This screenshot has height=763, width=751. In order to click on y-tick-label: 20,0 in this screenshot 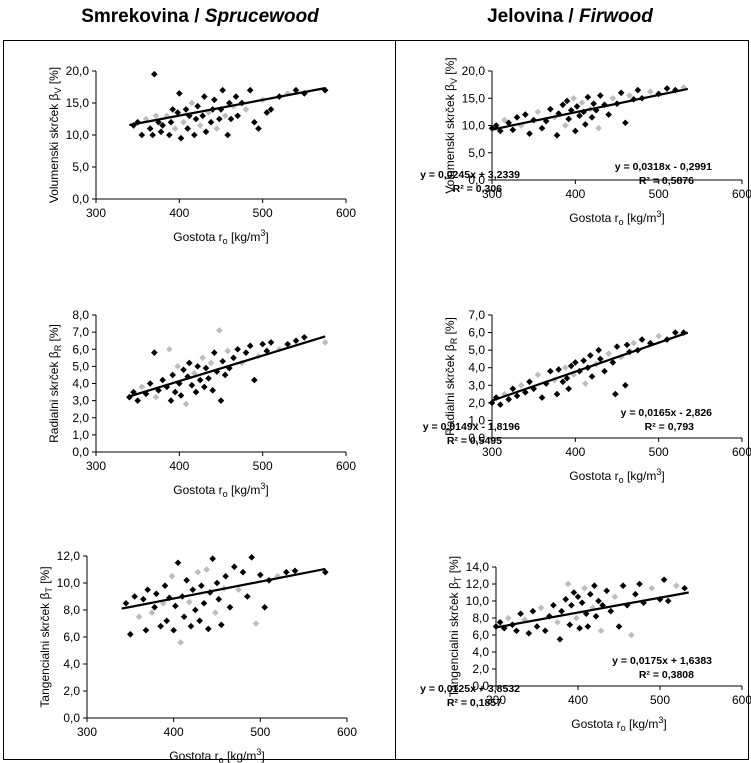, I will do `click(474, 71)`.